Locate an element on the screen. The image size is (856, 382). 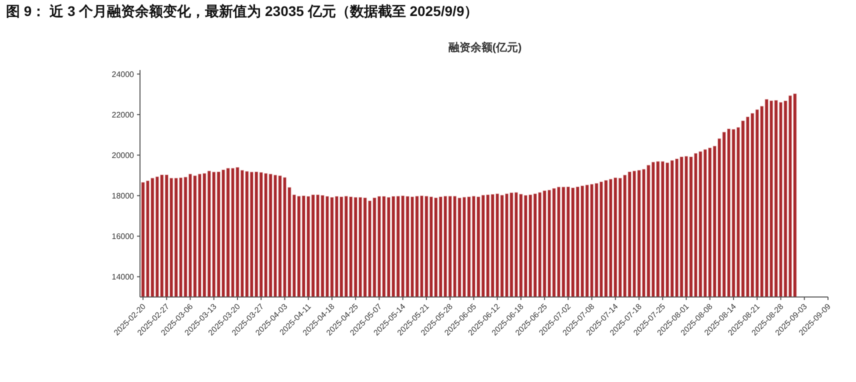
y-tick-label: 18000 is located at coordinates (123, 196).